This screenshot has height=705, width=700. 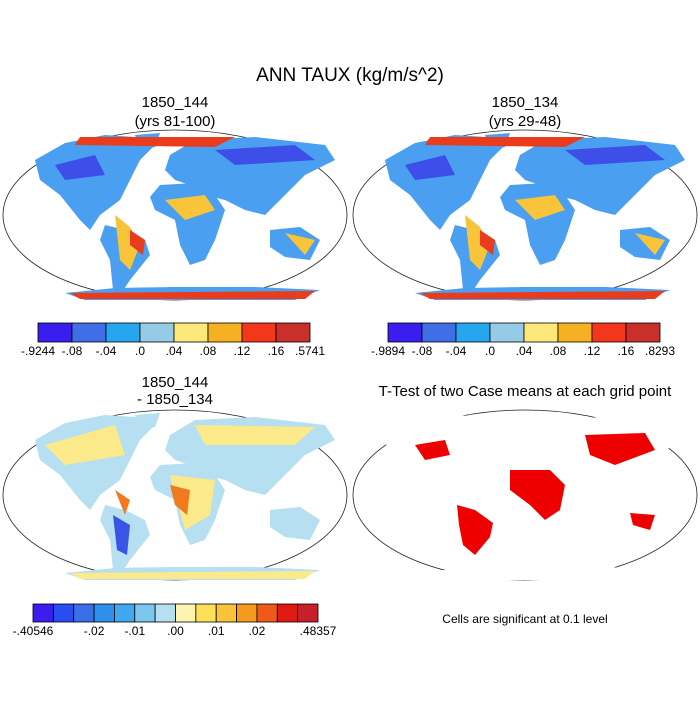 What do you see at coordinates (134, 631) in the screenshot?
I see `colorbar-label: -.01` at bounding box center [134, 631].